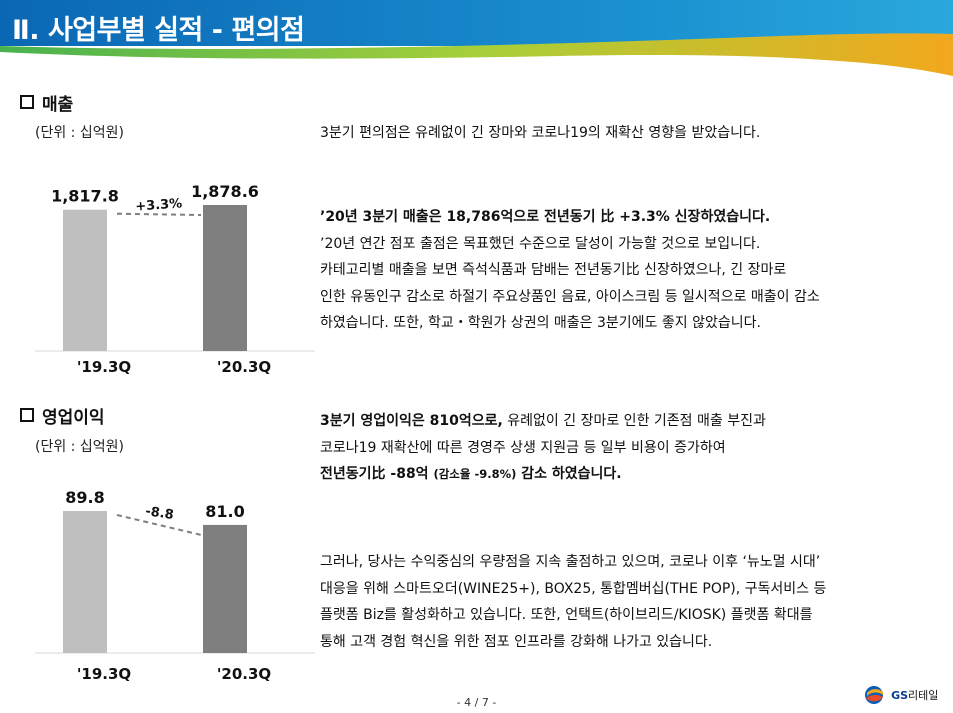 This screenshot has height=713, width=953. Describe the element at coordinates (225, 278) in the screenshot. I see `sales-bar-2020` at that location.